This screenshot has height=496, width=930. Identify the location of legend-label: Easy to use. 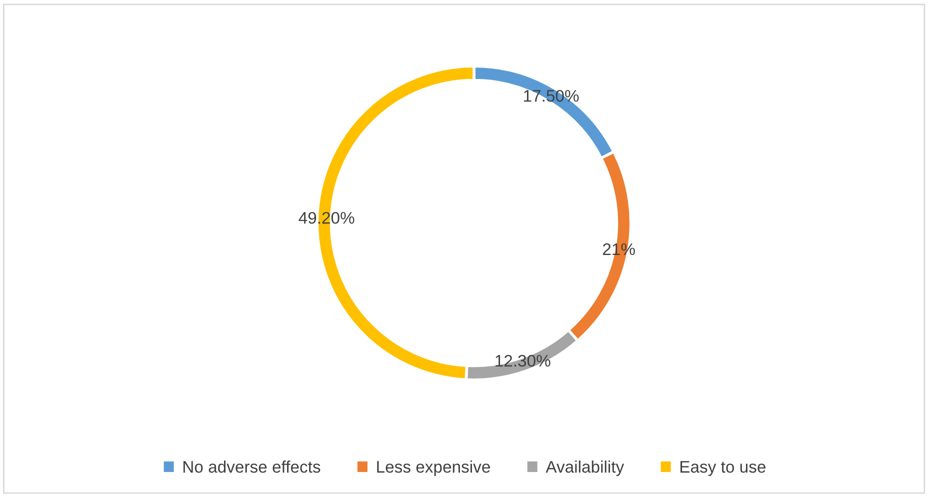
(723, 468).